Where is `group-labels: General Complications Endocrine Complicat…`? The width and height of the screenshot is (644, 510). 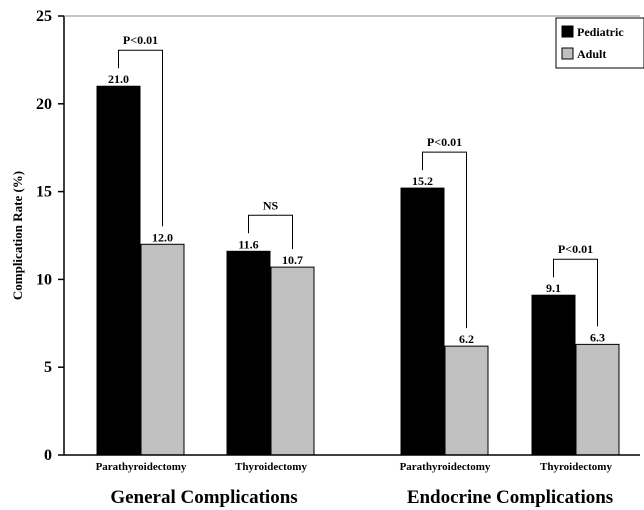 group-labels: General Complications Endocrine Complicat… is located at coordinates (361, 497).